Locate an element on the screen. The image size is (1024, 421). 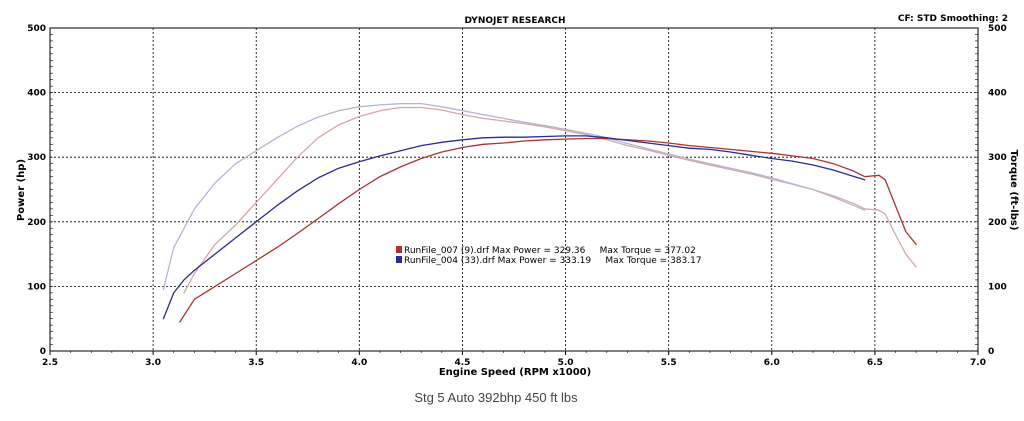
y2-axis-label: Torque (ft-lbs) is located at coordinates (1013, 190).